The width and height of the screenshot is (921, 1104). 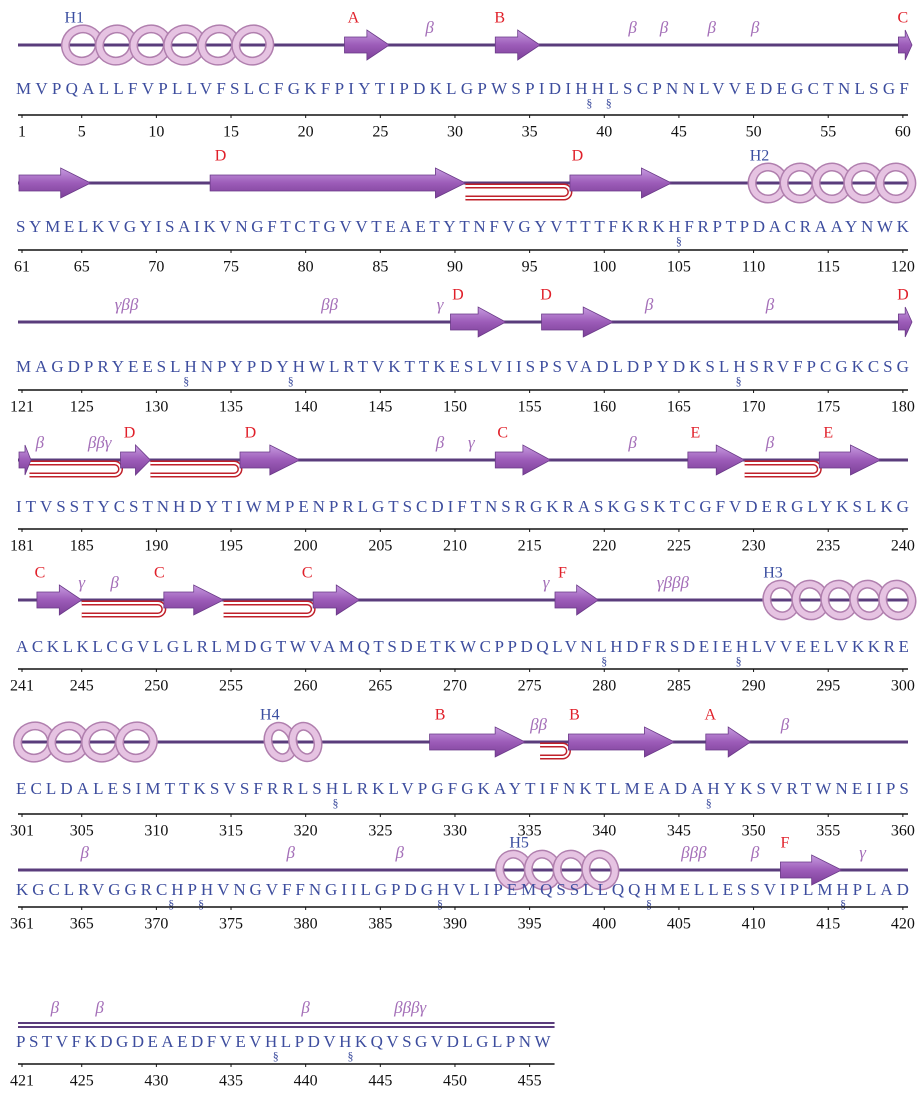 I want to click on residue-number: 70, so click(x=156, y=267).